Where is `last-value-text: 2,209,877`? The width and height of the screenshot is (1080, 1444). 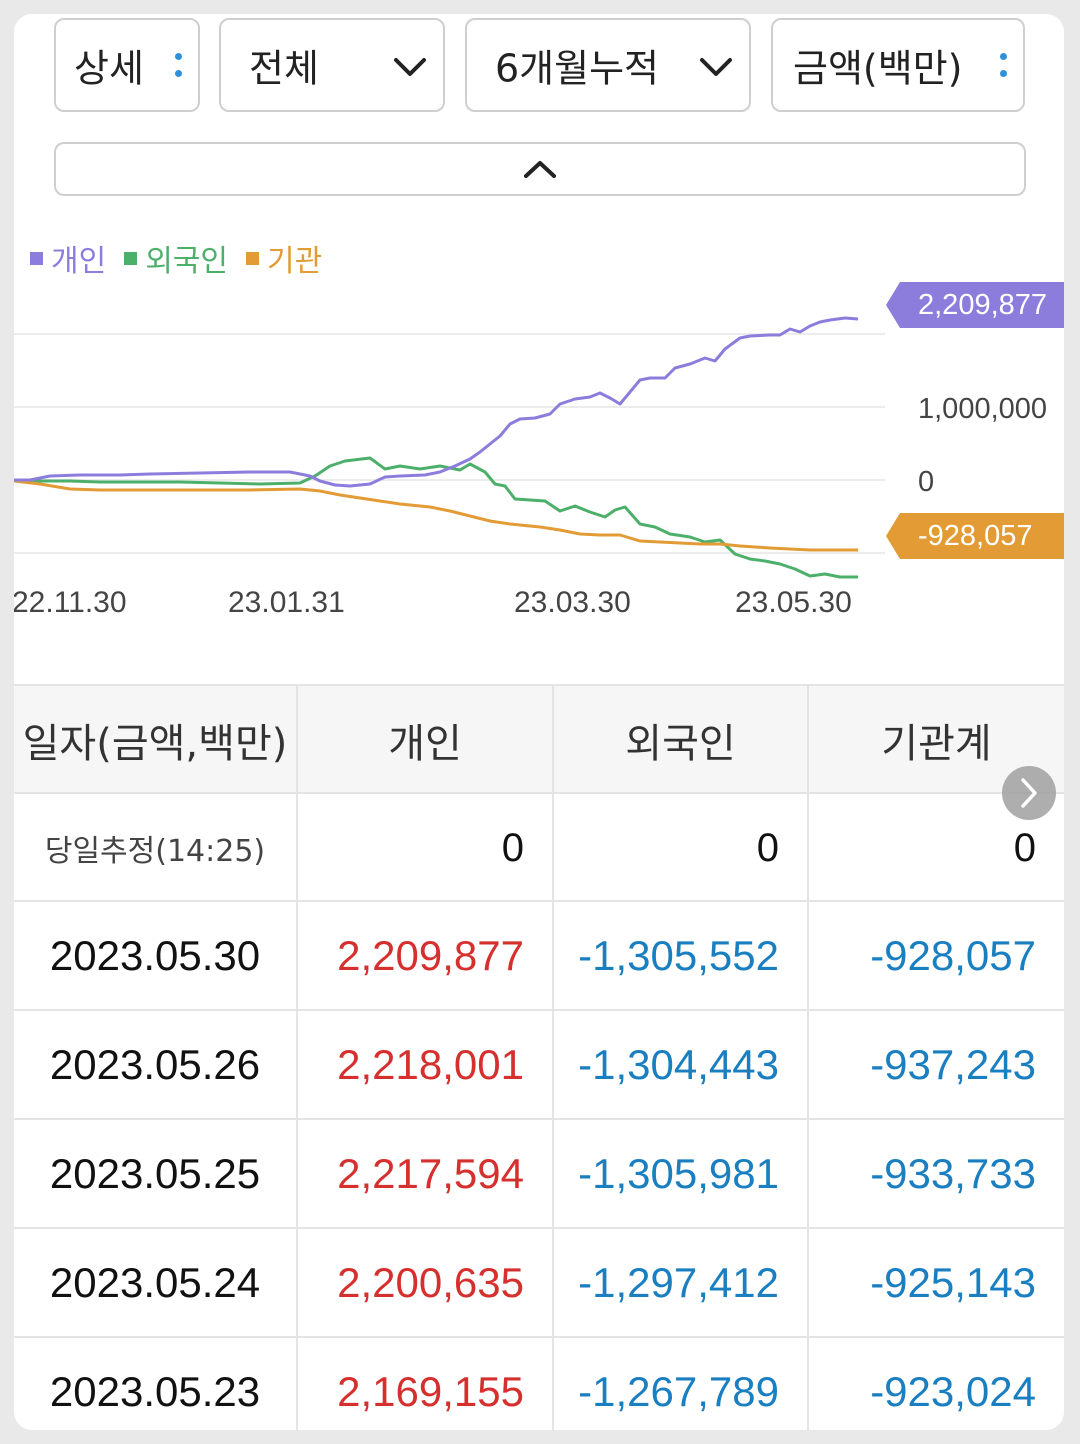
last-value-text: 2,209,877 is located at coordinates (983, 304).